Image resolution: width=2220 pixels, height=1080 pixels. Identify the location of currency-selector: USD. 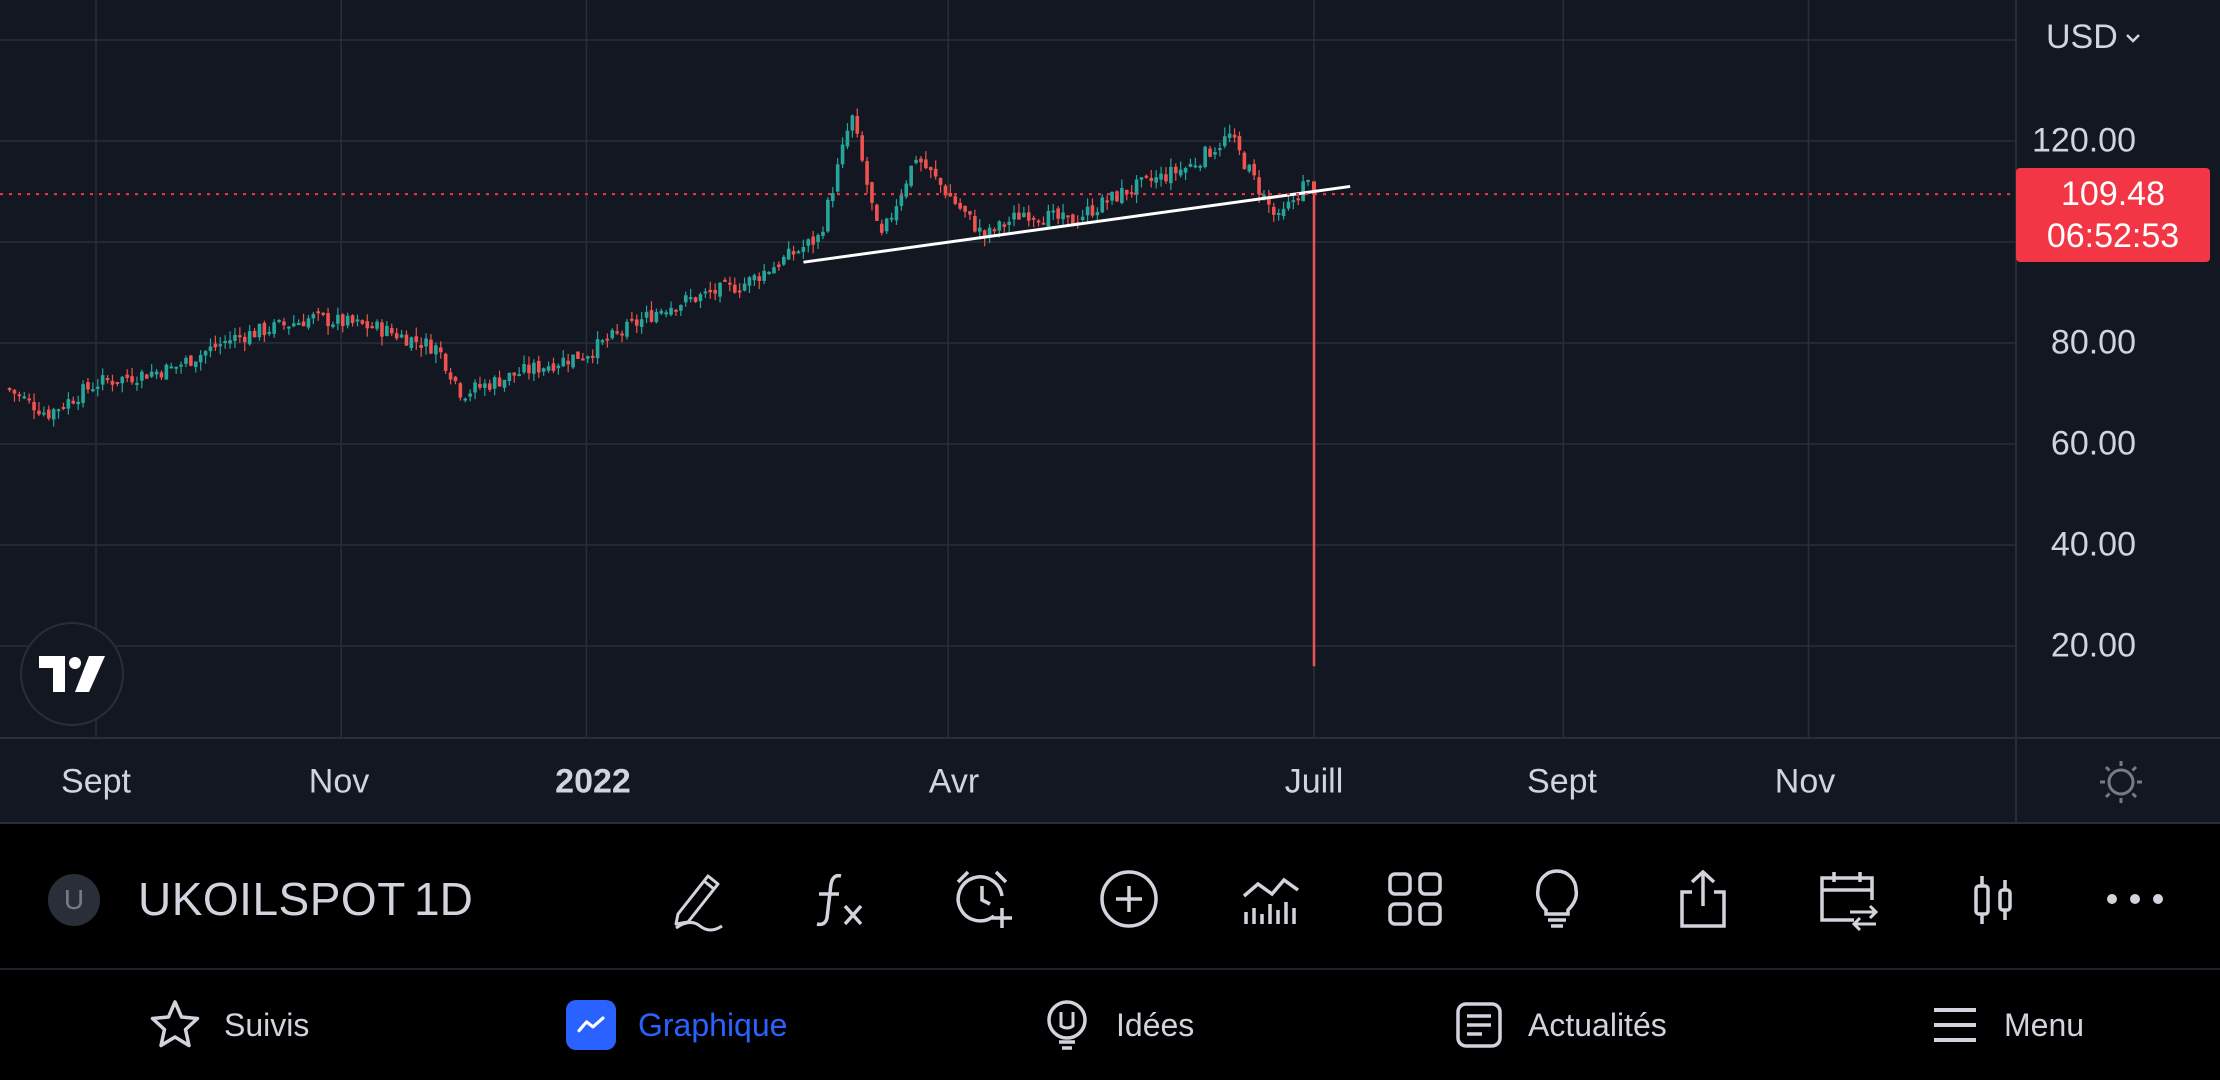
(2094, 37).